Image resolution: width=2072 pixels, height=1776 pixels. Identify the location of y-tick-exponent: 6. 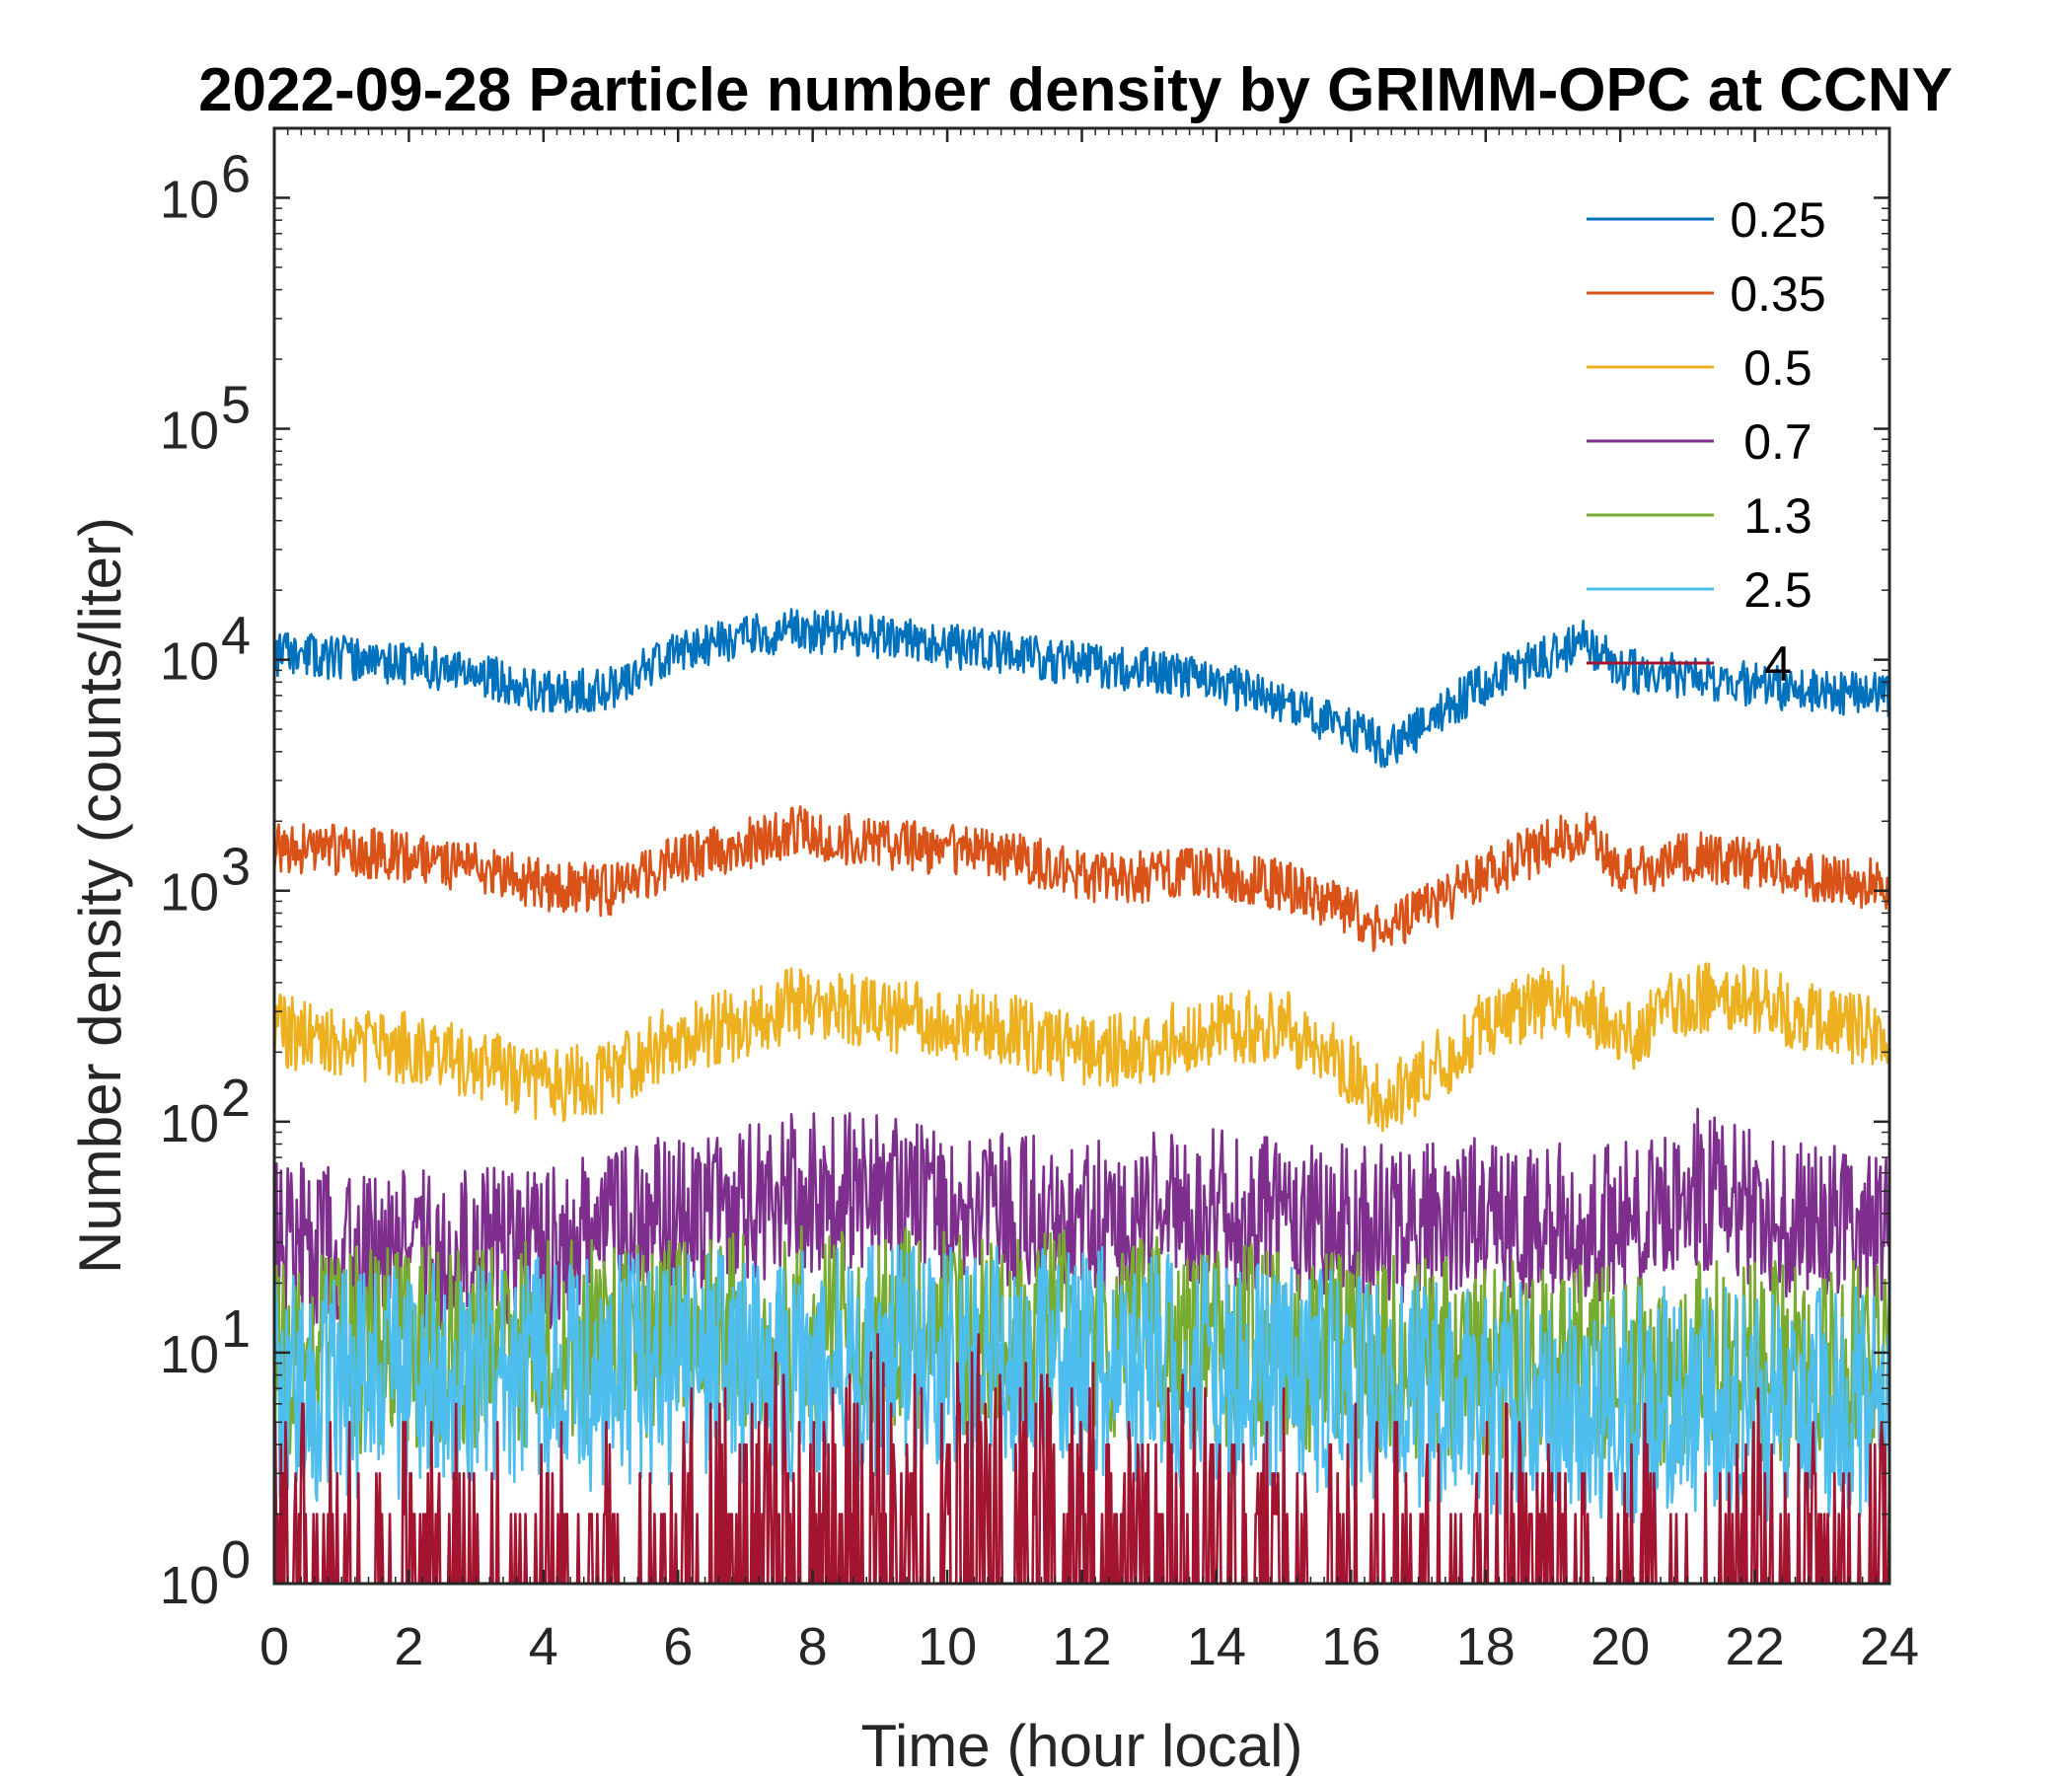
(236, 174).